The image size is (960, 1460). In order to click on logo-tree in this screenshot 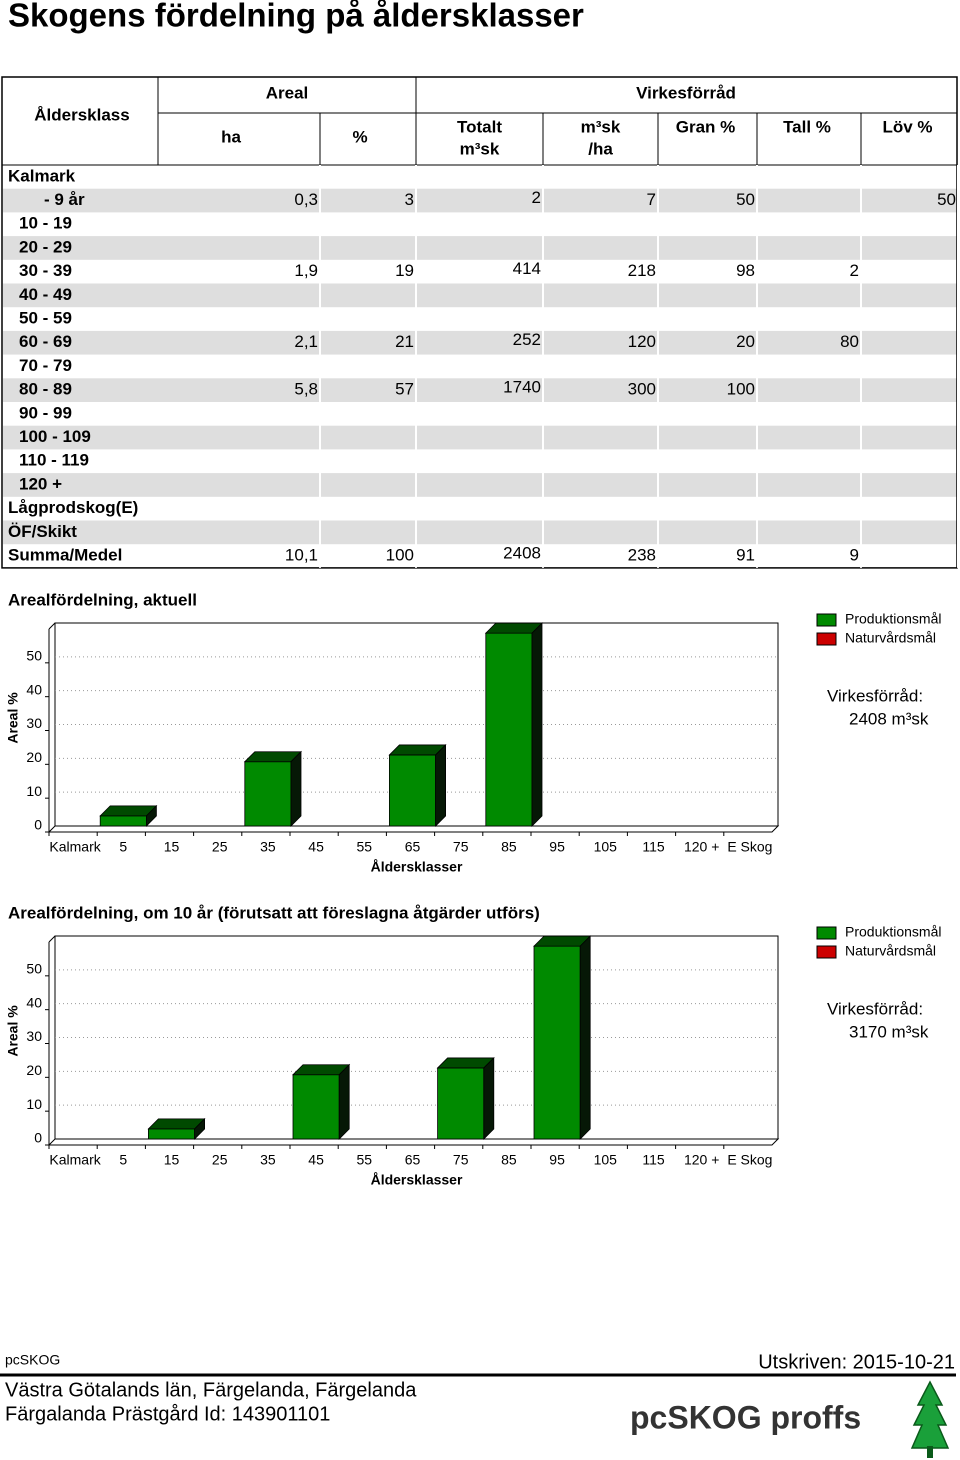, I will do `click(930, 1419)`.